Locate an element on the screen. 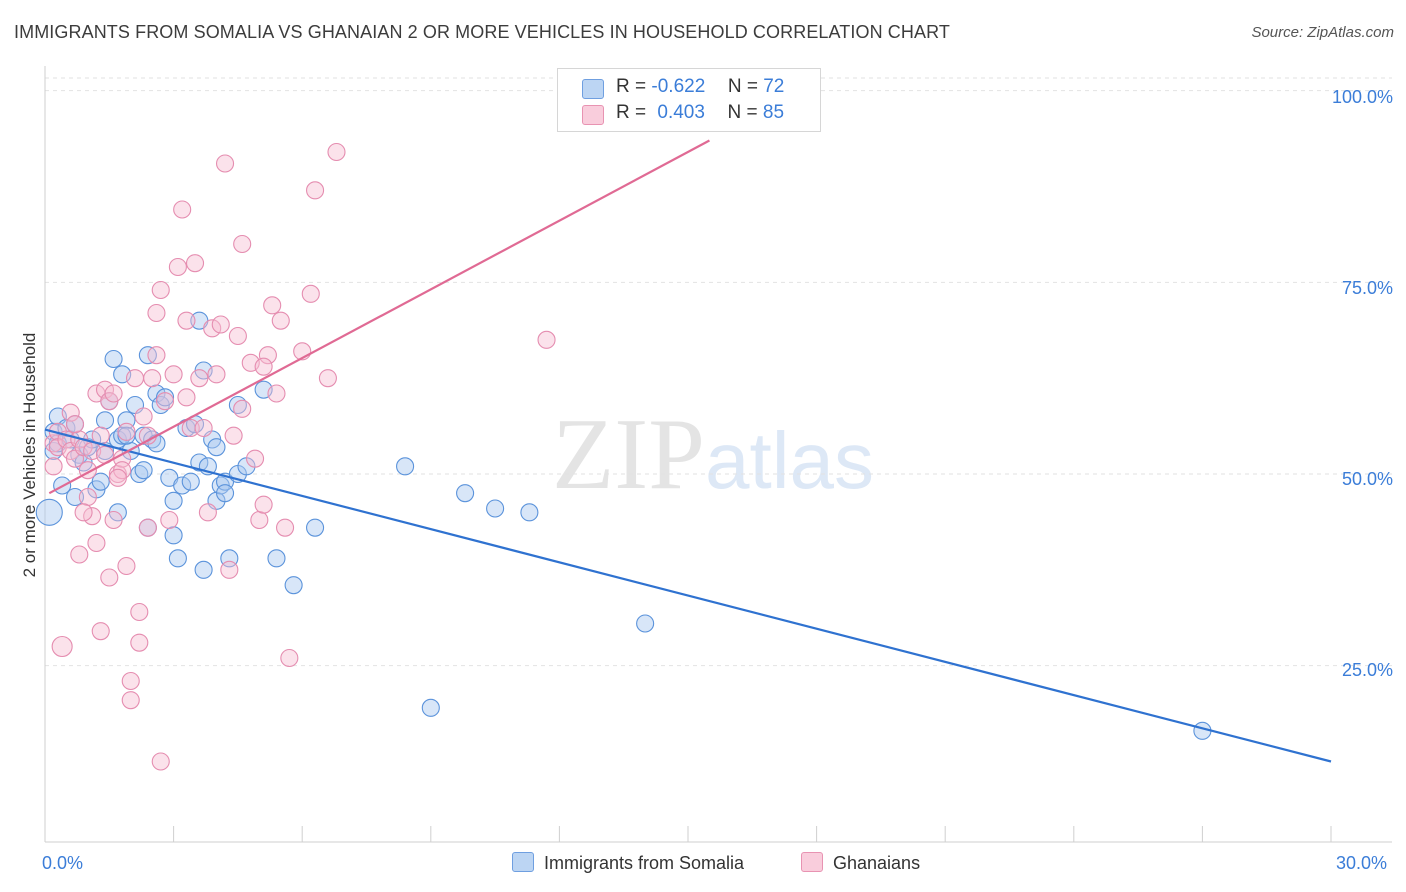 The image size is (1406, 892). bottom-legend-ghanaians: Ghanaians is located at coordinates (860, 863).